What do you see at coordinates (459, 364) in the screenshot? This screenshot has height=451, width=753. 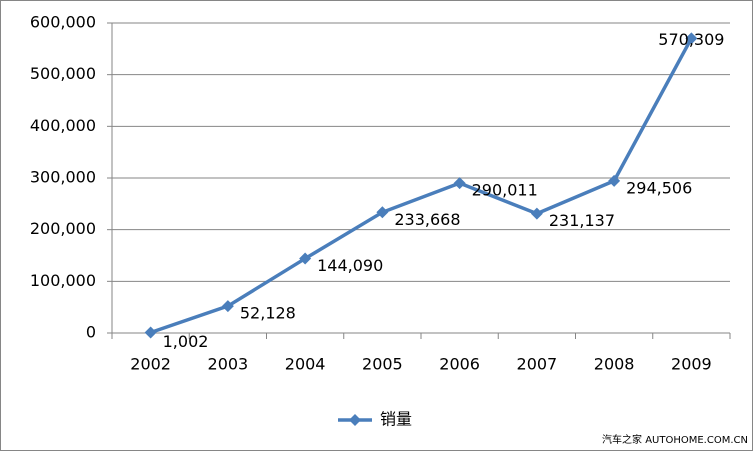 I see `x-tick-label: 2006` at bounding box center [459, 364].